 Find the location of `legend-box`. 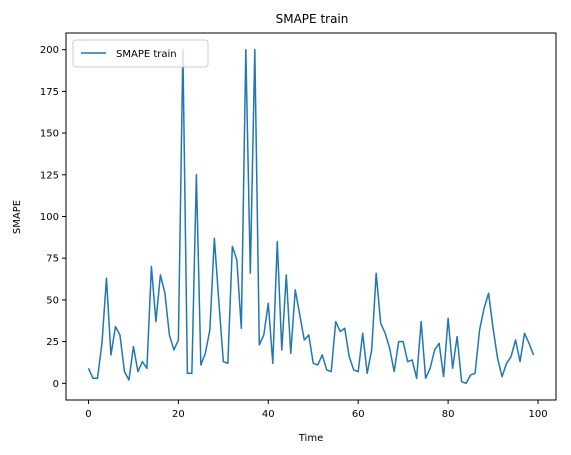

legend-box is located at coordinates (140, 53).